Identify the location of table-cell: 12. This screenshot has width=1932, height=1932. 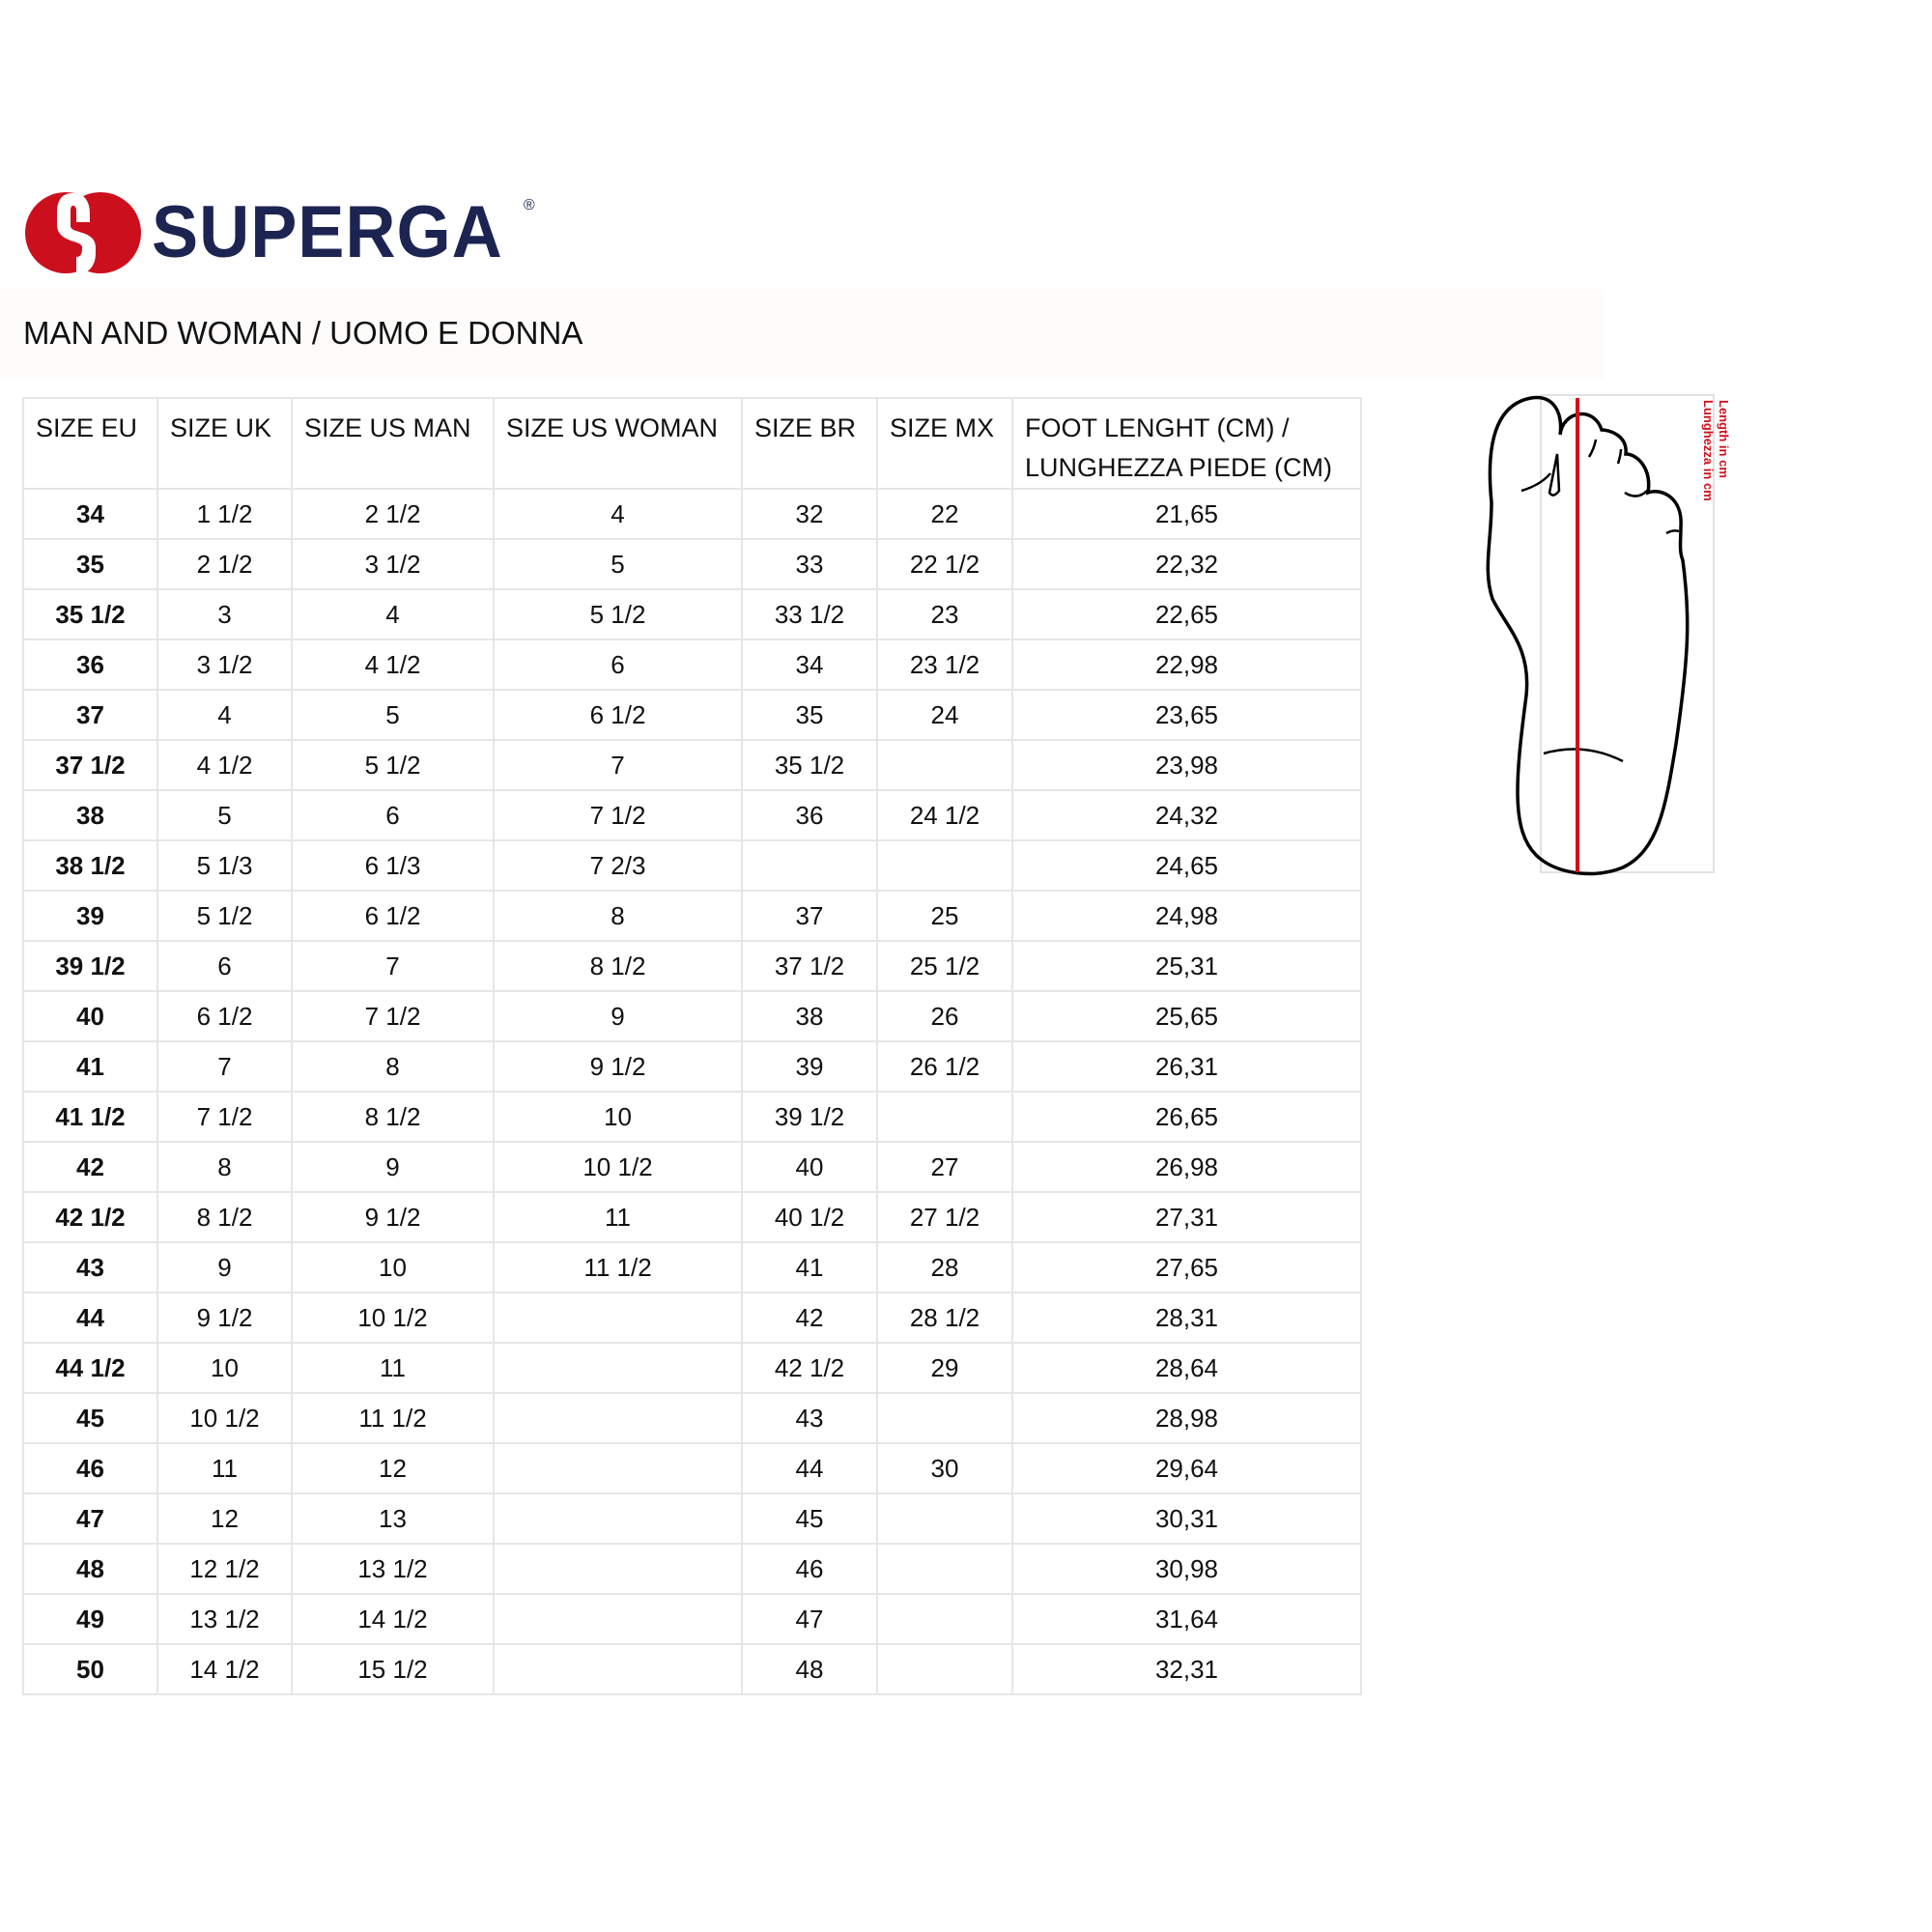
(224, 1518).